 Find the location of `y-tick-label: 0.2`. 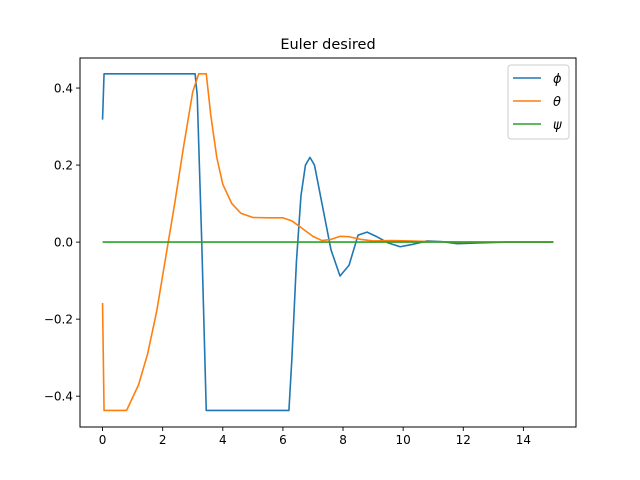

y-tick-label: 0.2 is located at coordinates (63, 166).